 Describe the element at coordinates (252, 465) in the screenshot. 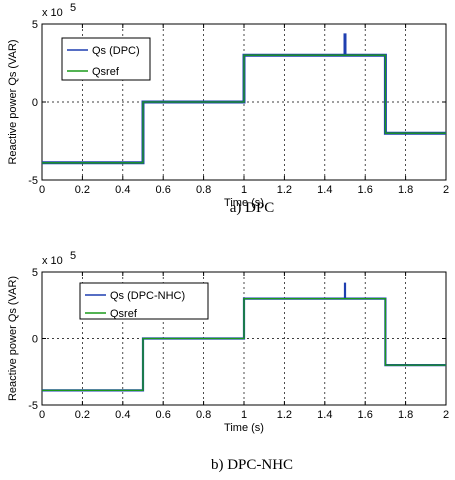

I see `chart-caption: b) DPC-NHC` at that location.